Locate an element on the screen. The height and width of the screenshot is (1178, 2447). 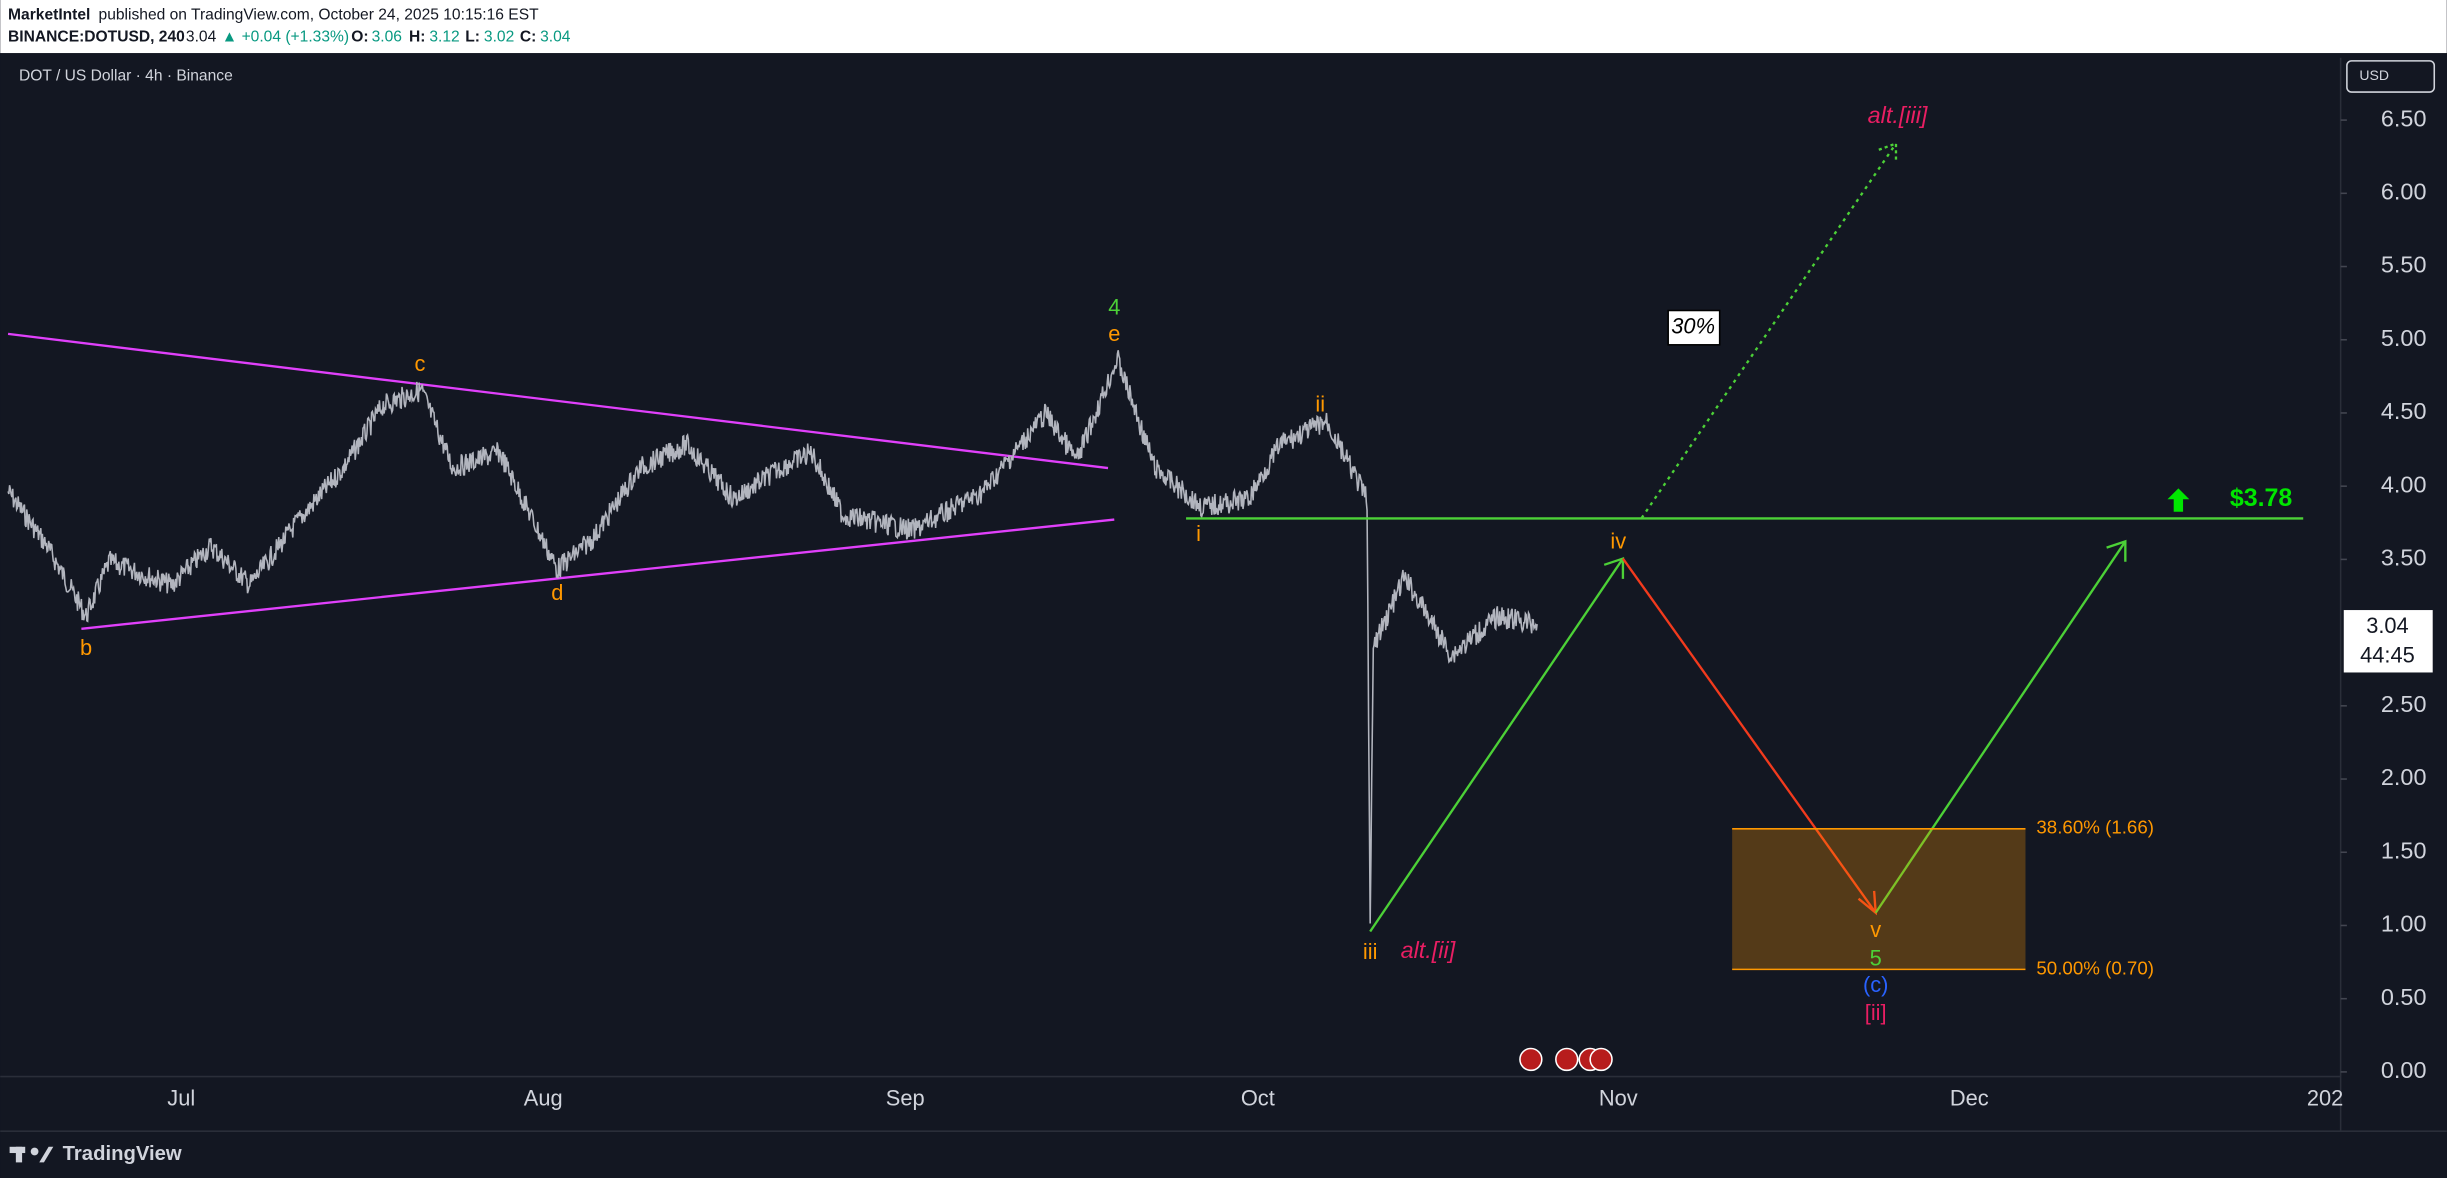
close-label: C: is located at coordinates (528, 37).